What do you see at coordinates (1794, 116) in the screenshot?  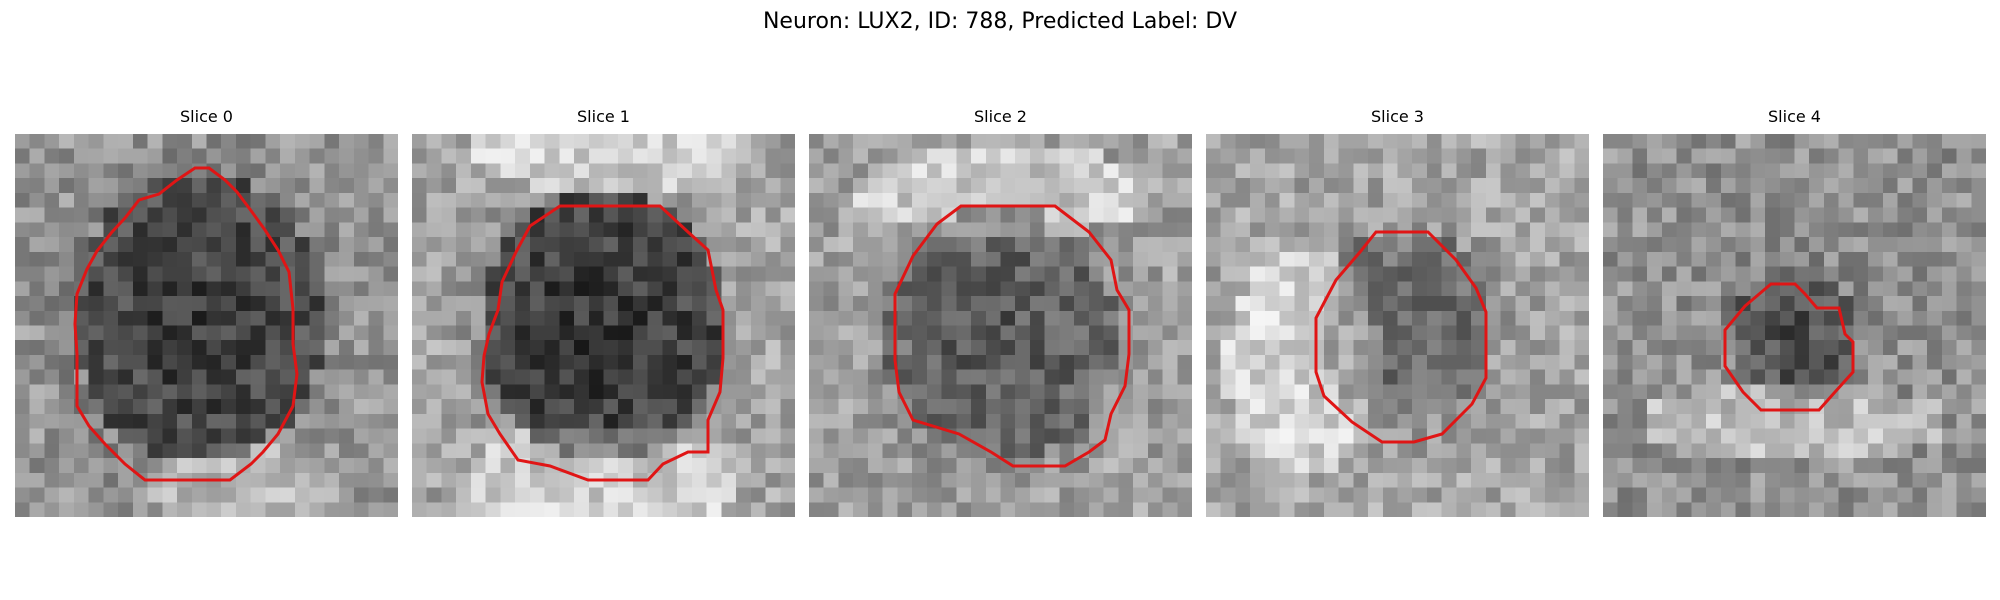 I see `slice-title: Slice 4` at bounding box center [1794, 116].